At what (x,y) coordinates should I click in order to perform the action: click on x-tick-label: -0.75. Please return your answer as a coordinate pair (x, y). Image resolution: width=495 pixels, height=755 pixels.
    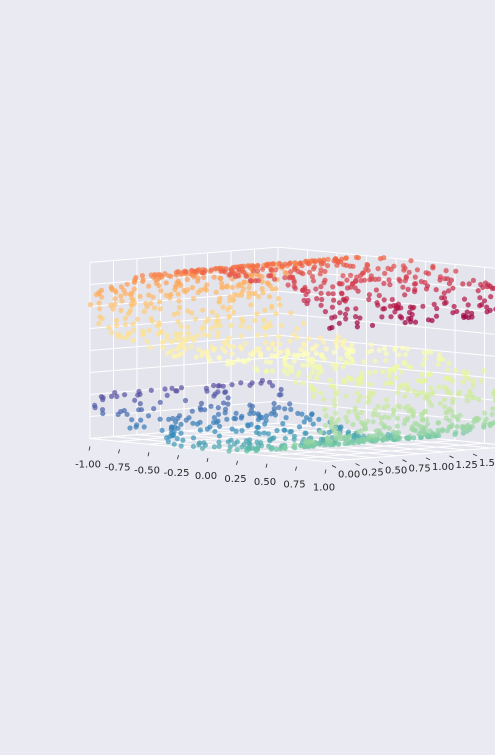
    Looking at the image, I should click on (118, 467).